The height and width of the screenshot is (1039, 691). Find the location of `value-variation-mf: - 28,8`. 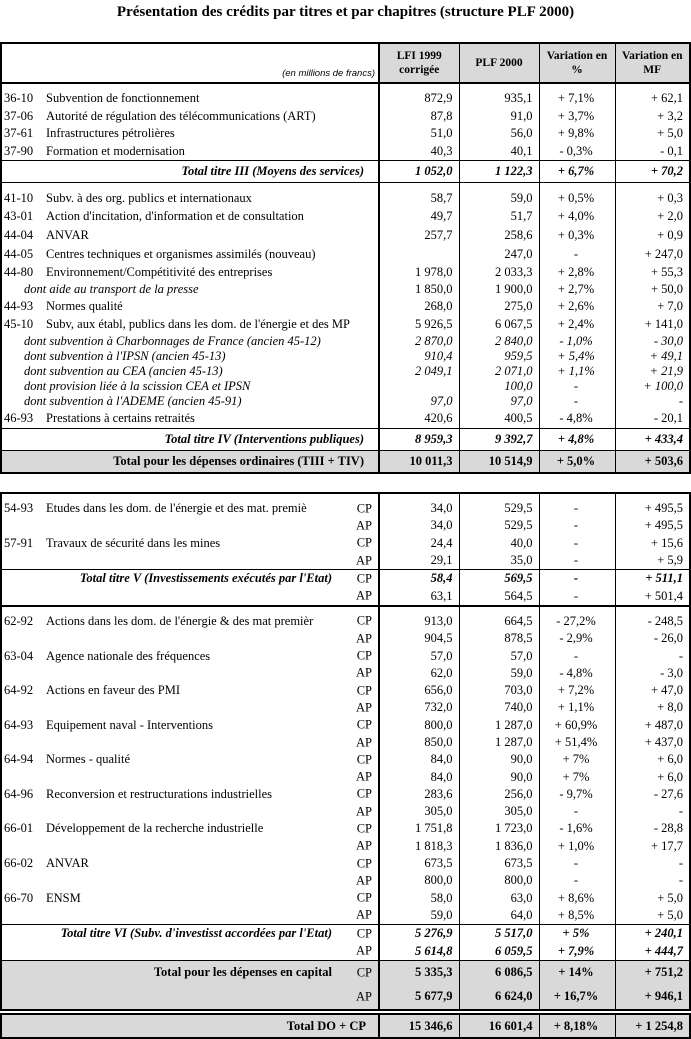

value-variation-mf: - 28,8 is located at coordinates (652, 829).